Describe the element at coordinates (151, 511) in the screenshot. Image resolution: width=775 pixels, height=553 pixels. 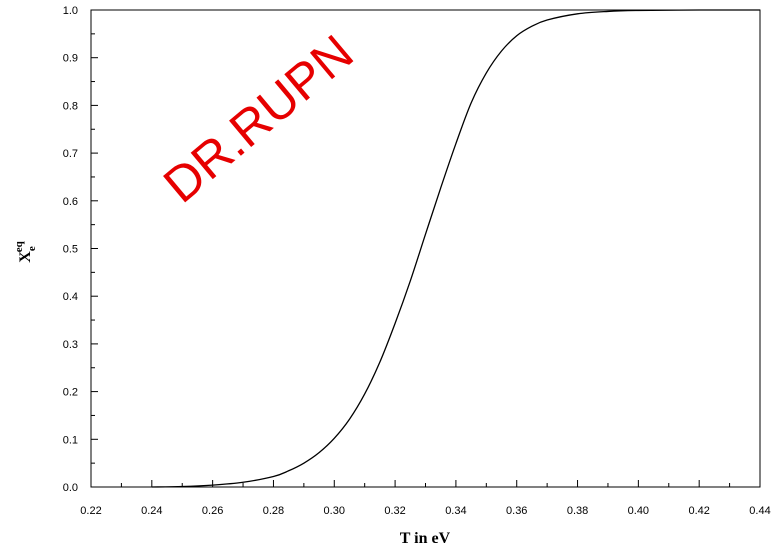
I see `x-tick-label: 0.24` at that location.